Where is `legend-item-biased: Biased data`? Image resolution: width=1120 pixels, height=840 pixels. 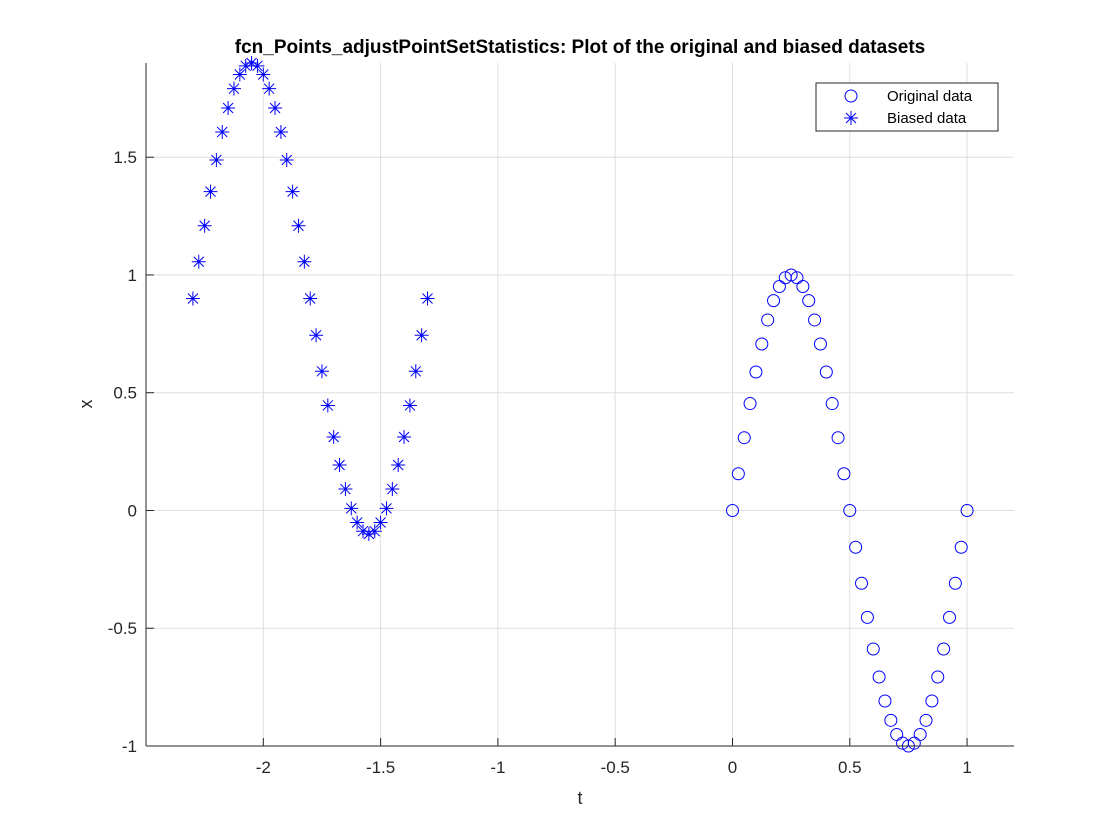
legend-item-biased: Biased data is located at coordinates (905, 118).